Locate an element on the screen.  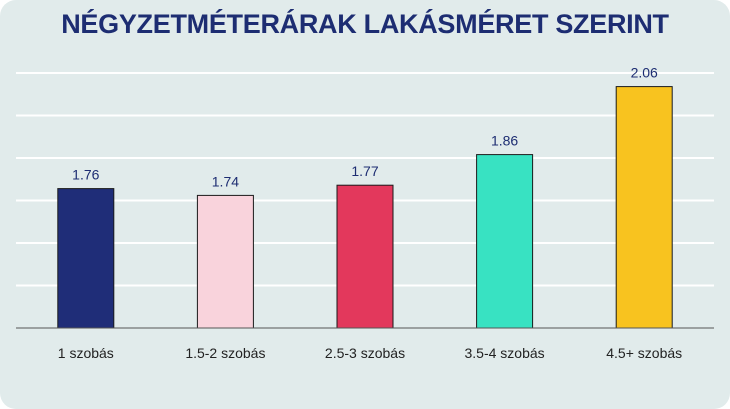
data-label: 2.06 is located at coordinates (644, 73).